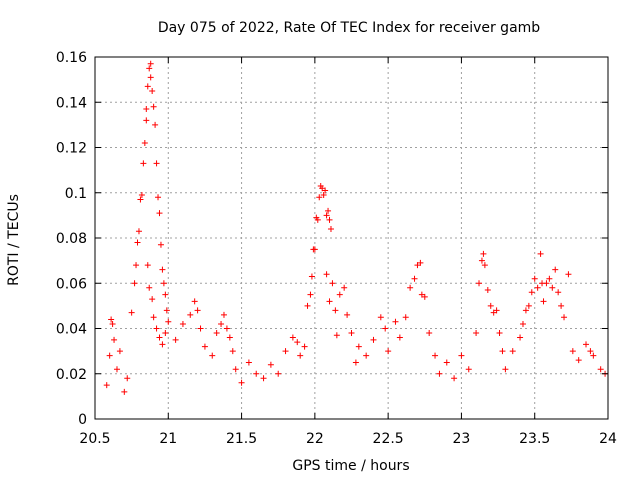 Image resolution: width=640 pixels, height=480 pixels. Describe the element at coordinates (82, 420) in the screenshot. I see `y-tick-label: 0` at that location.